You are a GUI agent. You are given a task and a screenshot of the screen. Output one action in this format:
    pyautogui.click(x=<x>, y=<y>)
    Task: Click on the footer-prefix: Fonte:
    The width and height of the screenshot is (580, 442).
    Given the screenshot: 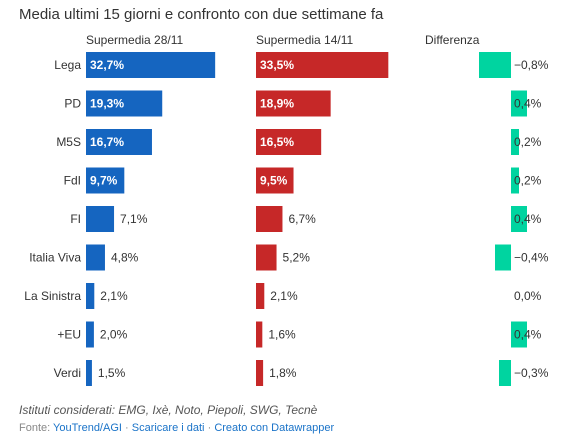 What is the action you would take?
    pyautogui.click(x=35, y=428)
    